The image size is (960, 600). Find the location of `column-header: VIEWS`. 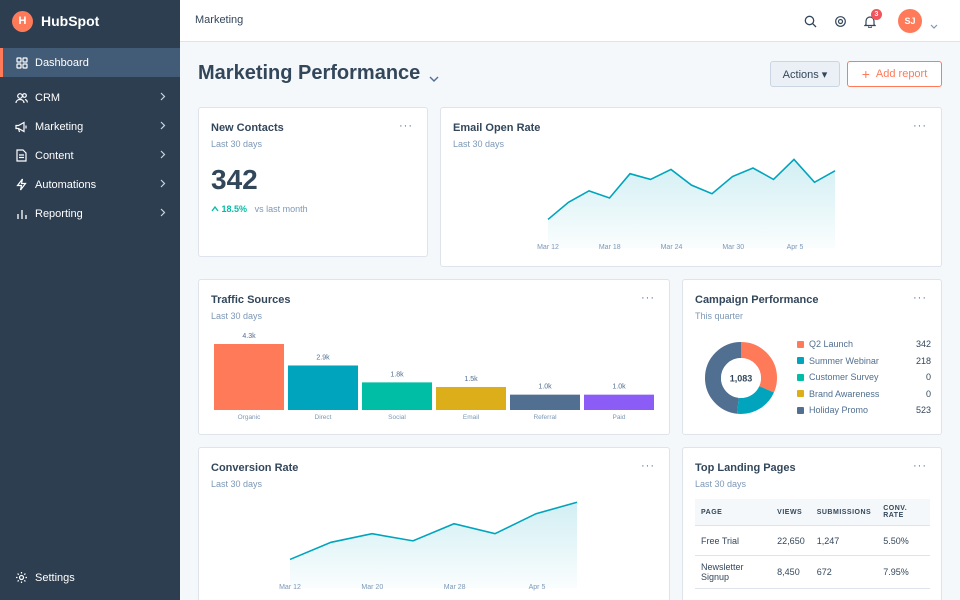

column-header: VIEWS is located at coordinates (791, 512).